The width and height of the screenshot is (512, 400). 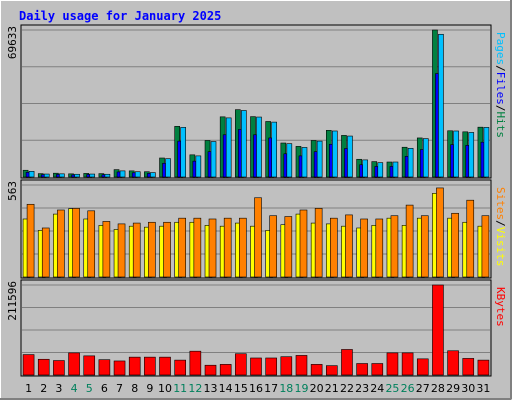 I want to click on x-tick-label-29: 29, so click(x=453, y=388).